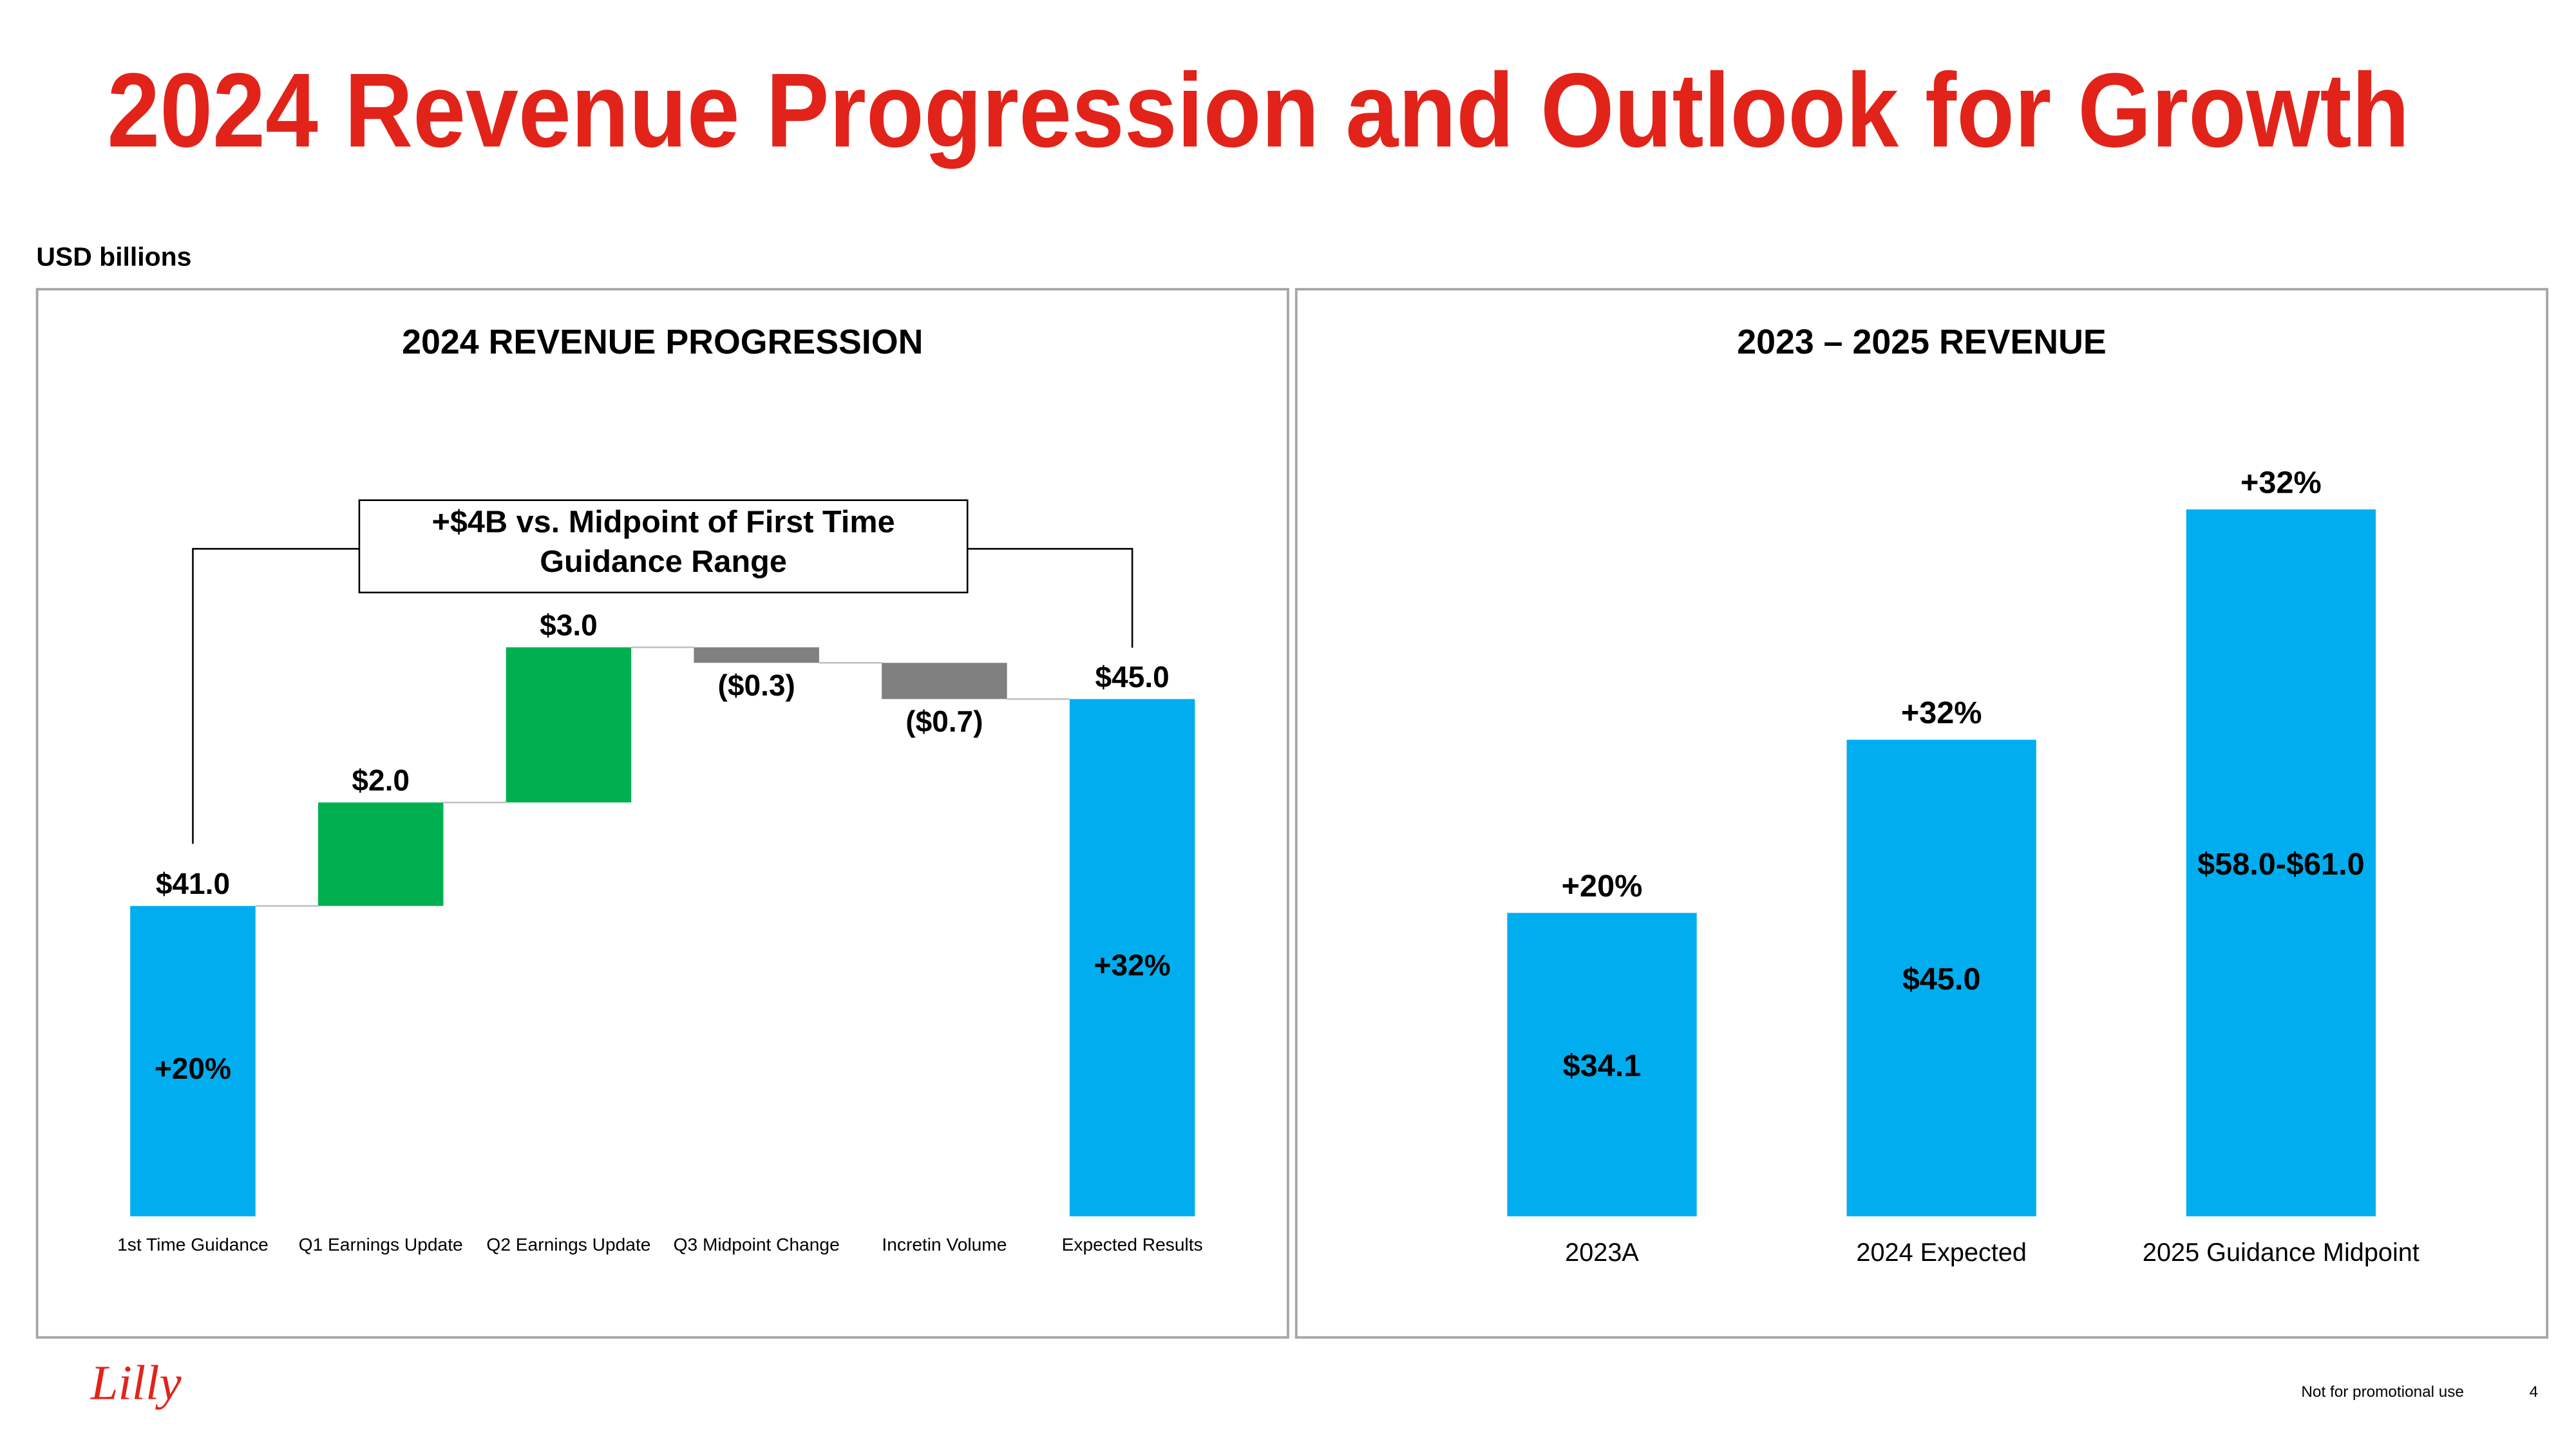 This screenshot has height=1449, width=2576. I want to click on inner-label: +20%, so click(193, 1068).